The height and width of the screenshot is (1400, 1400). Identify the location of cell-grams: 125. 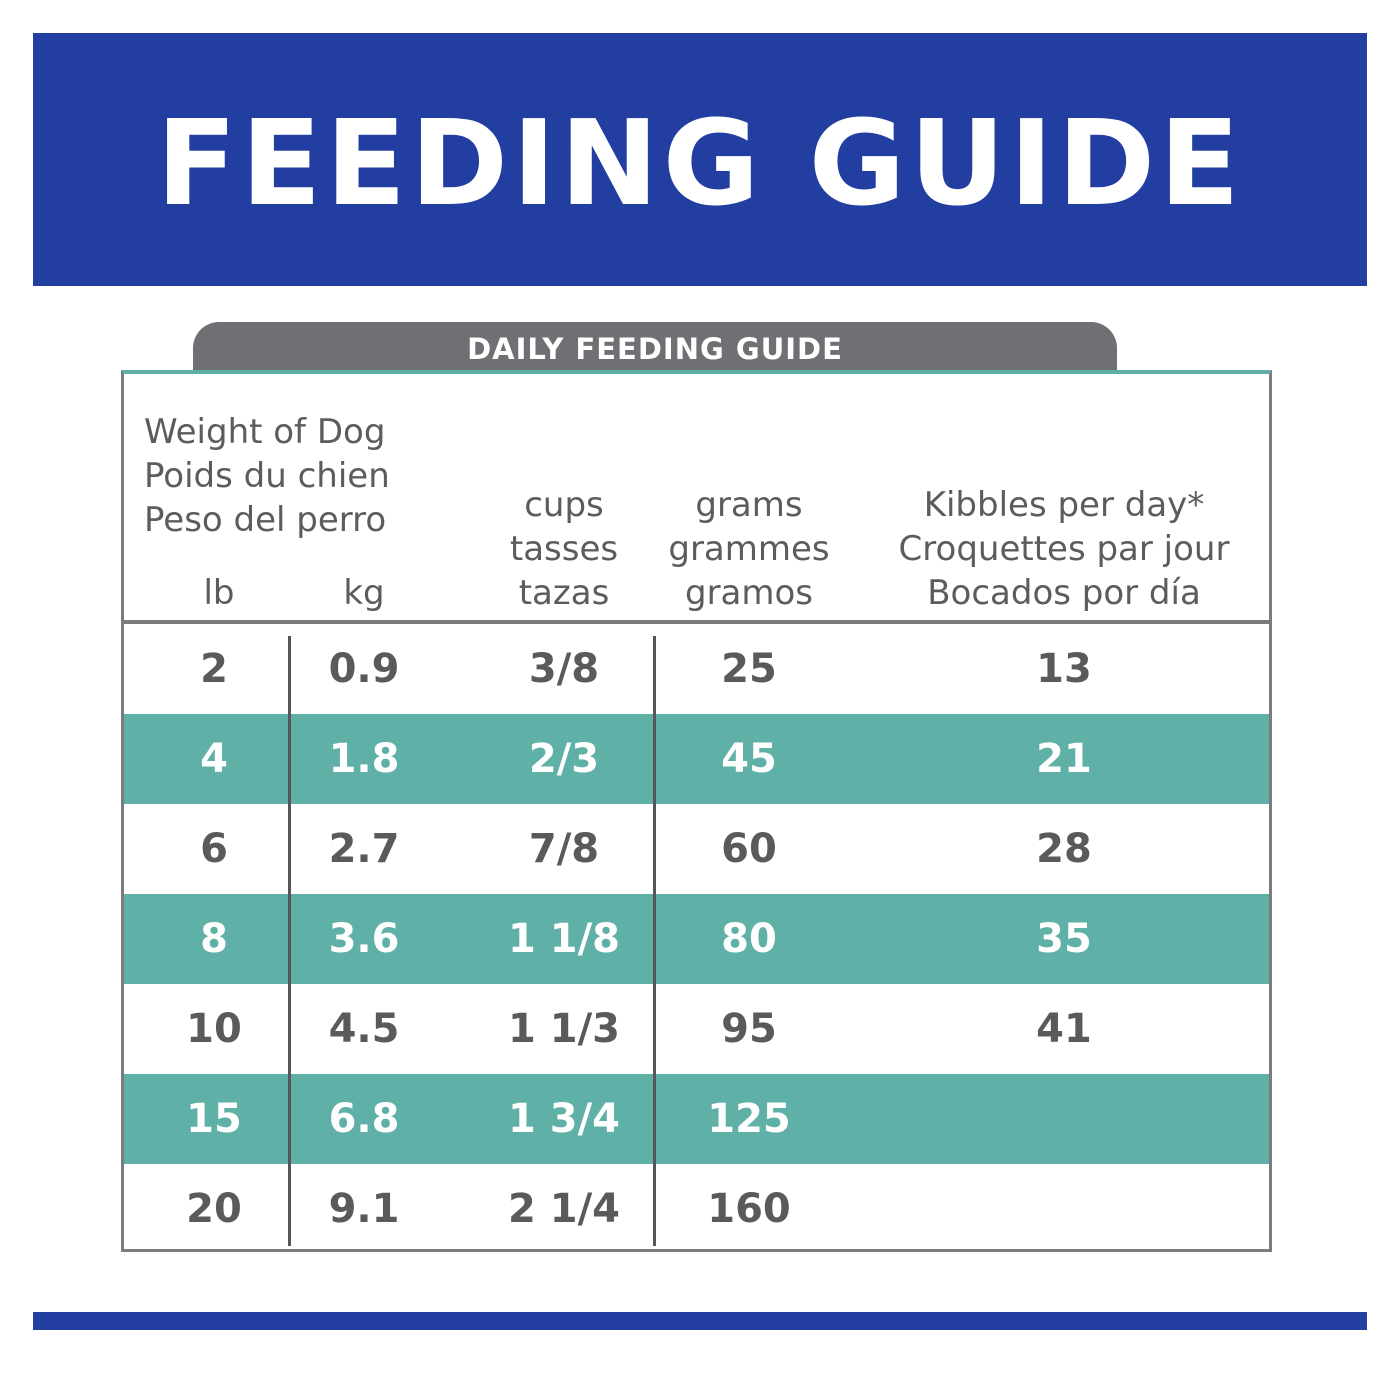
(749, 1119).